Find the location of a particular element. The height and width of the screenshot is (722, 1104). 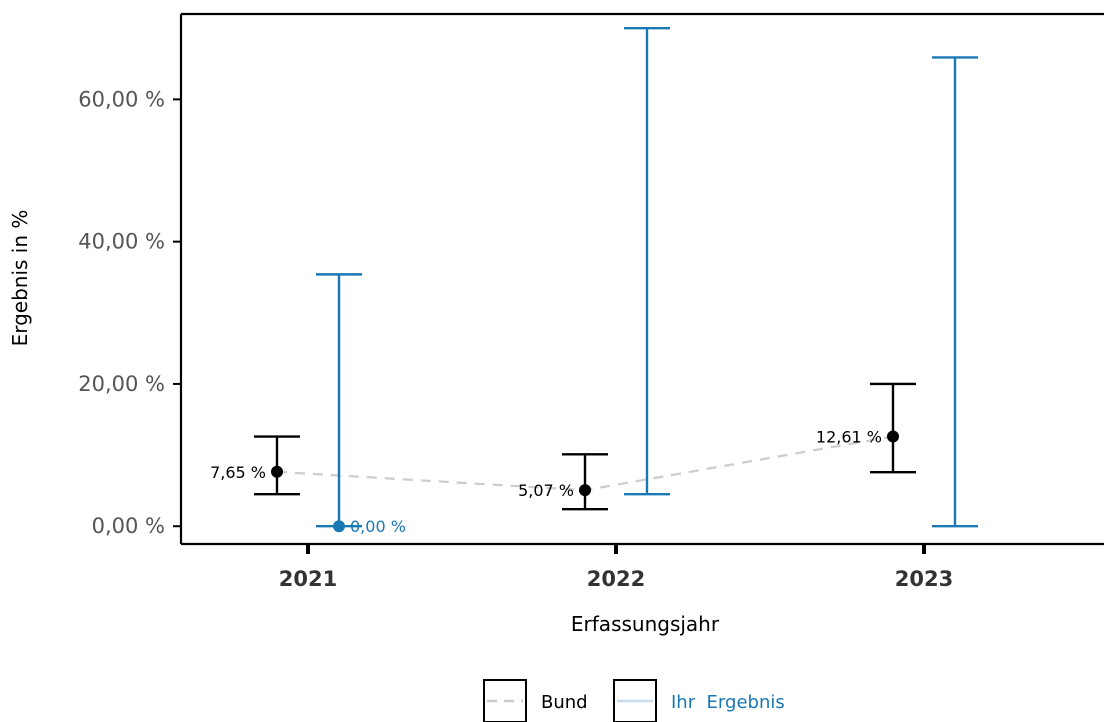

points is located at coordinates (585, 481).